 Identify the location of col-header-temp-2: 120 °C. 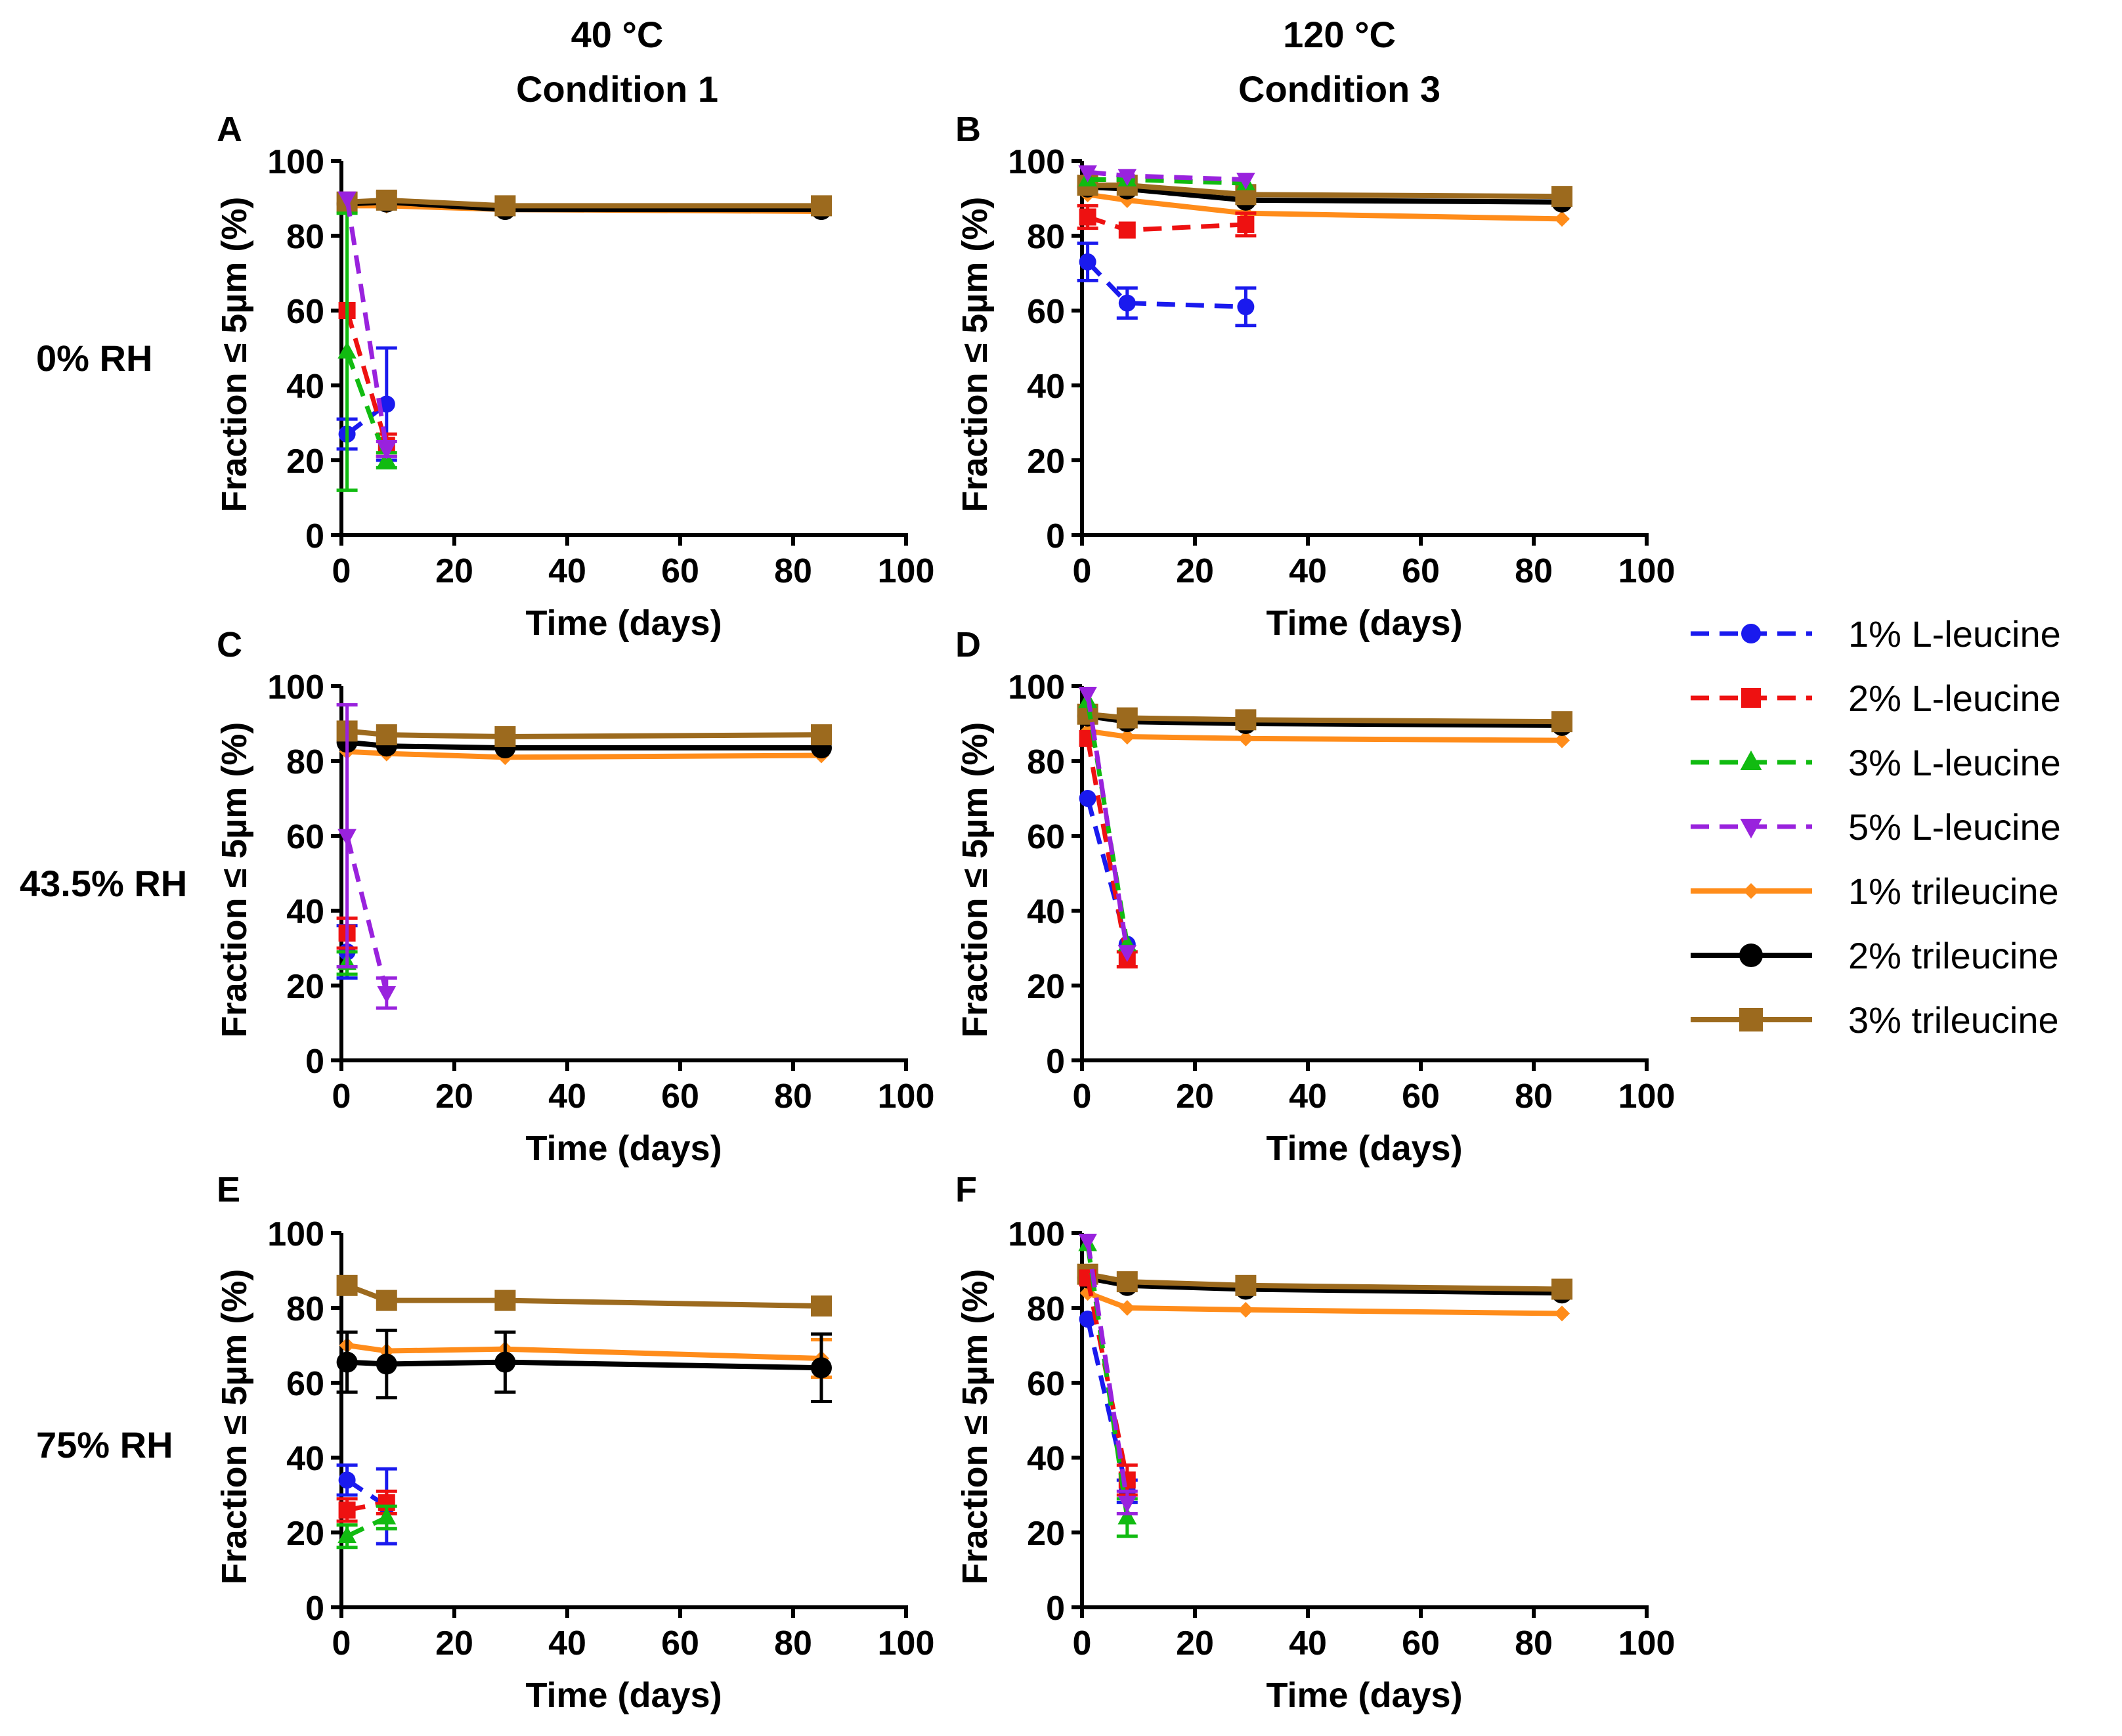
(1339, 34).